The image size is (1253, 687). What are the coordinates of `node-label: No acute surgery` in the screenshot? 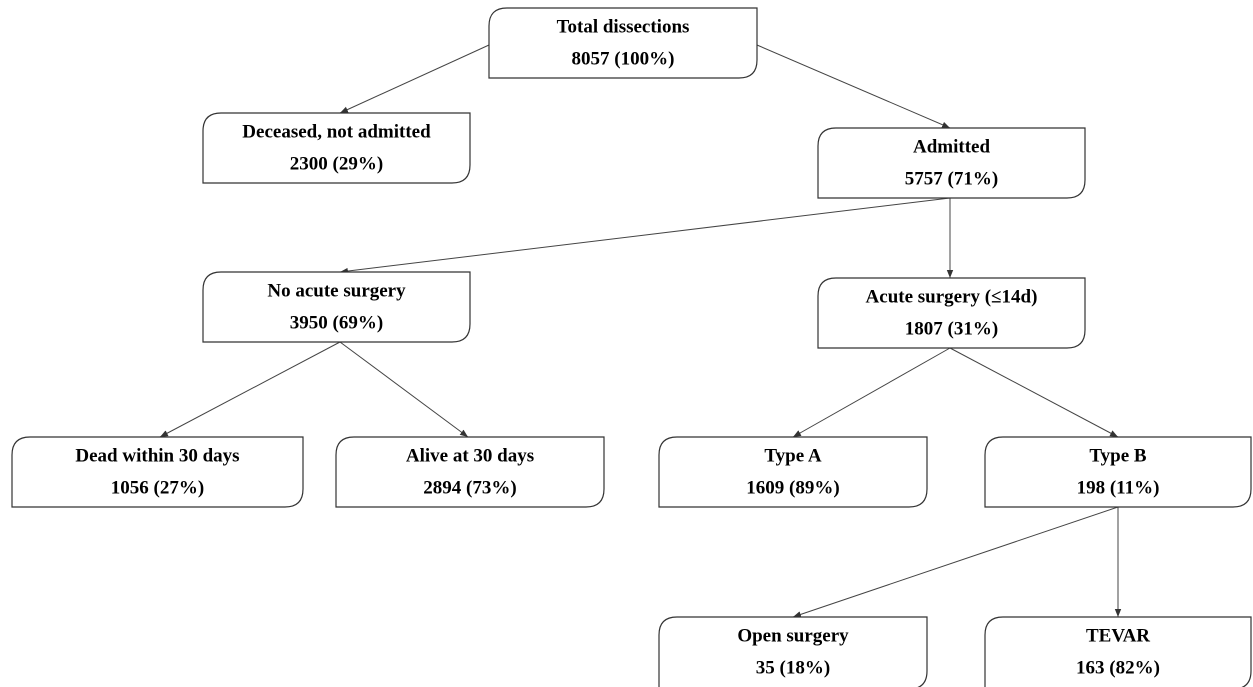 It's located at (336, 290).